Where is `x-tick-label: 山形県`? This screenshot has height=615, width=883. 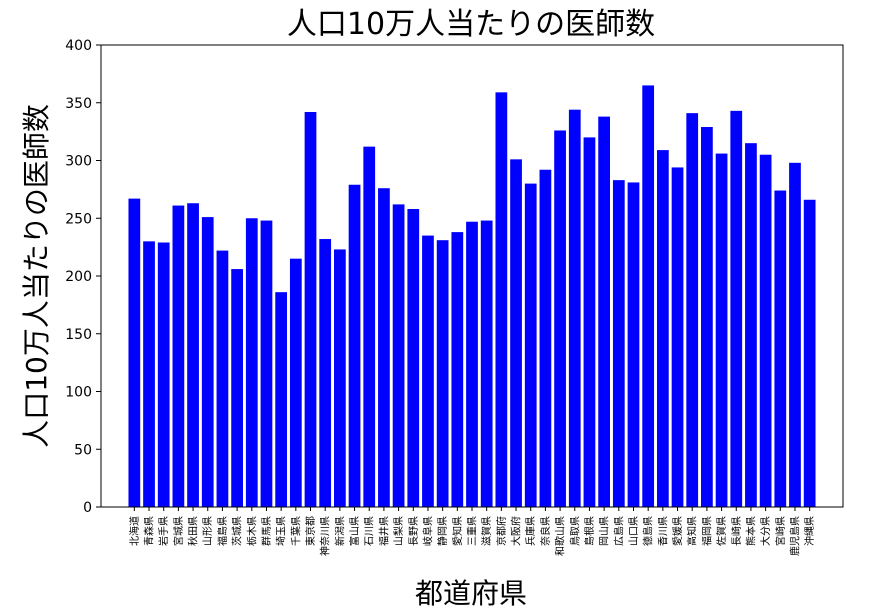
x-tick-label: 山形県 is located at coordinates (208, 531).